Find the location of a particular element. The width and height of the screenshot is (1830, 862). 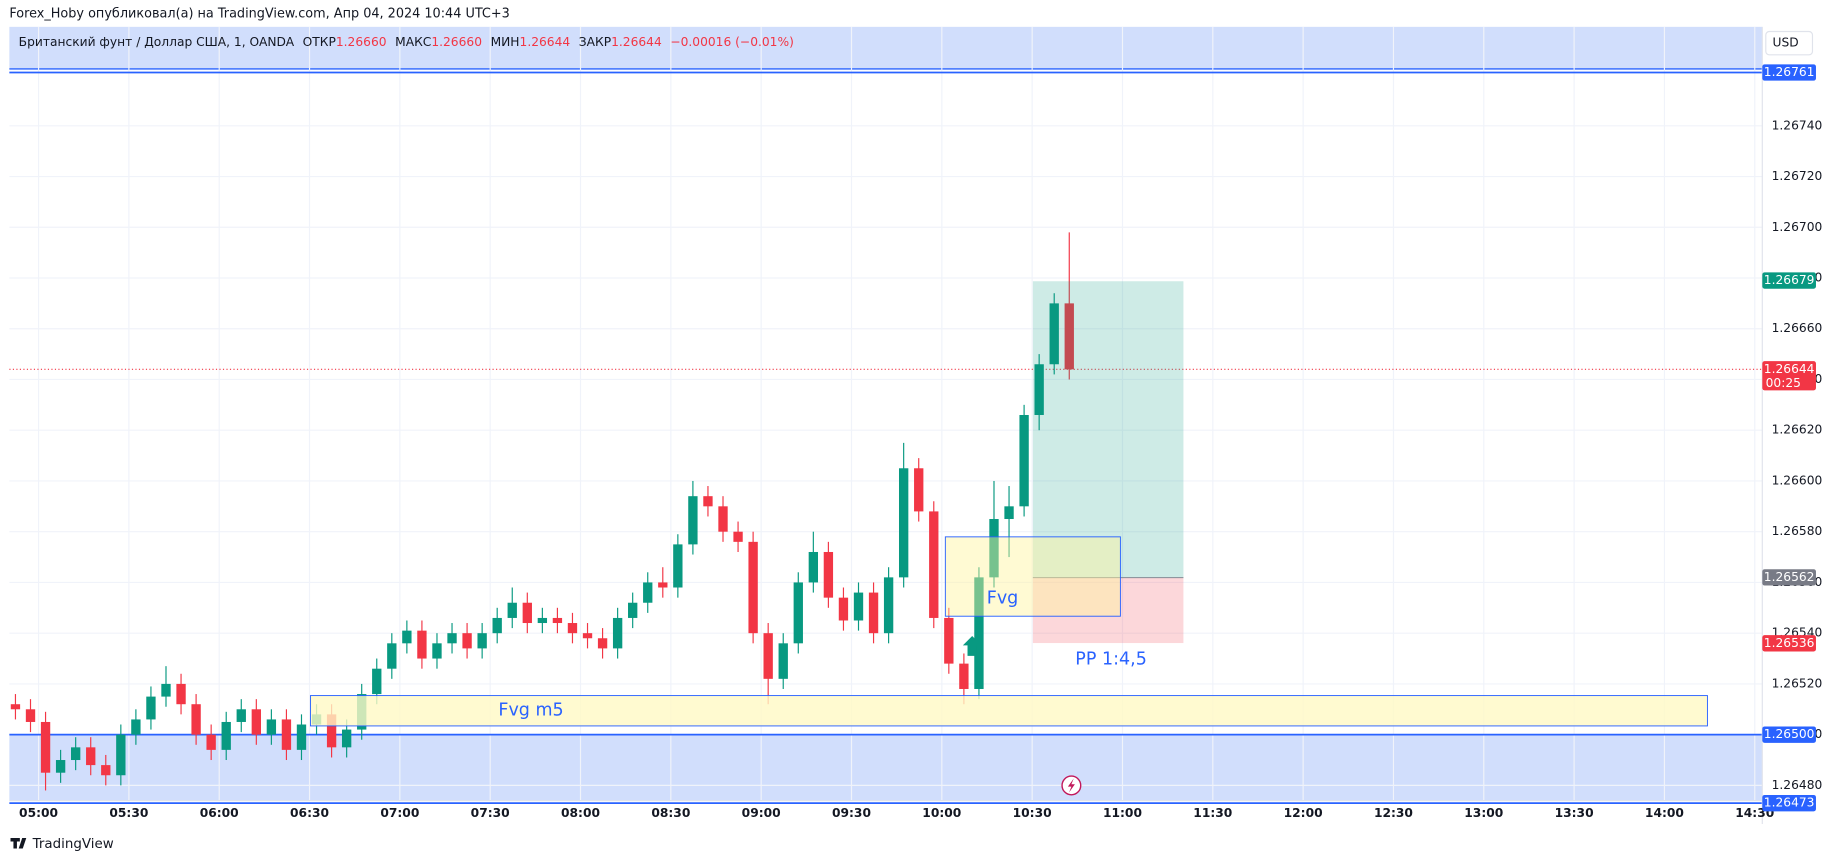

y-tick-label: 1.26660 is located at coordinates (1797, 328).